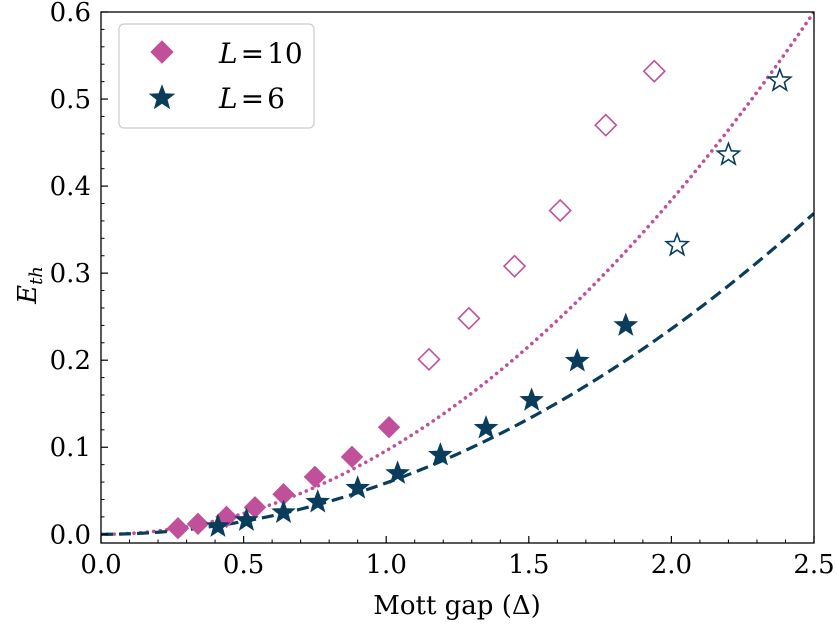 This screenshot has height=630, width=837. Describe the element at coordinates (243, 565) in the screenshot. I see `x-tick-label-1: 0.5` at that location.